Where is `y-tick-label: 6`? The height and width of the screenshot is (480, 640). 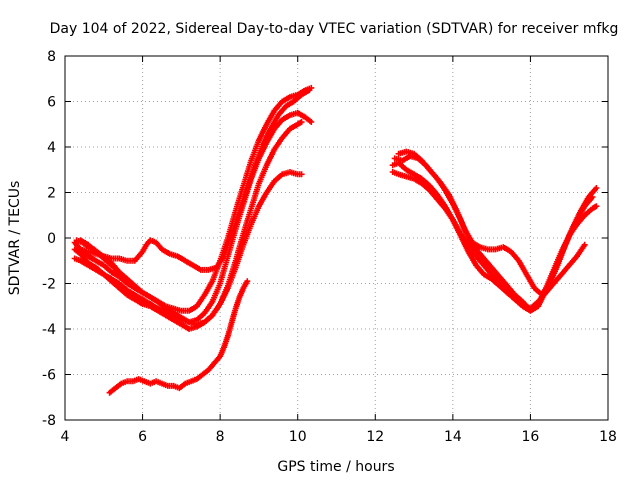
y-tick-label: 6 is located at coordinates (51, 103).